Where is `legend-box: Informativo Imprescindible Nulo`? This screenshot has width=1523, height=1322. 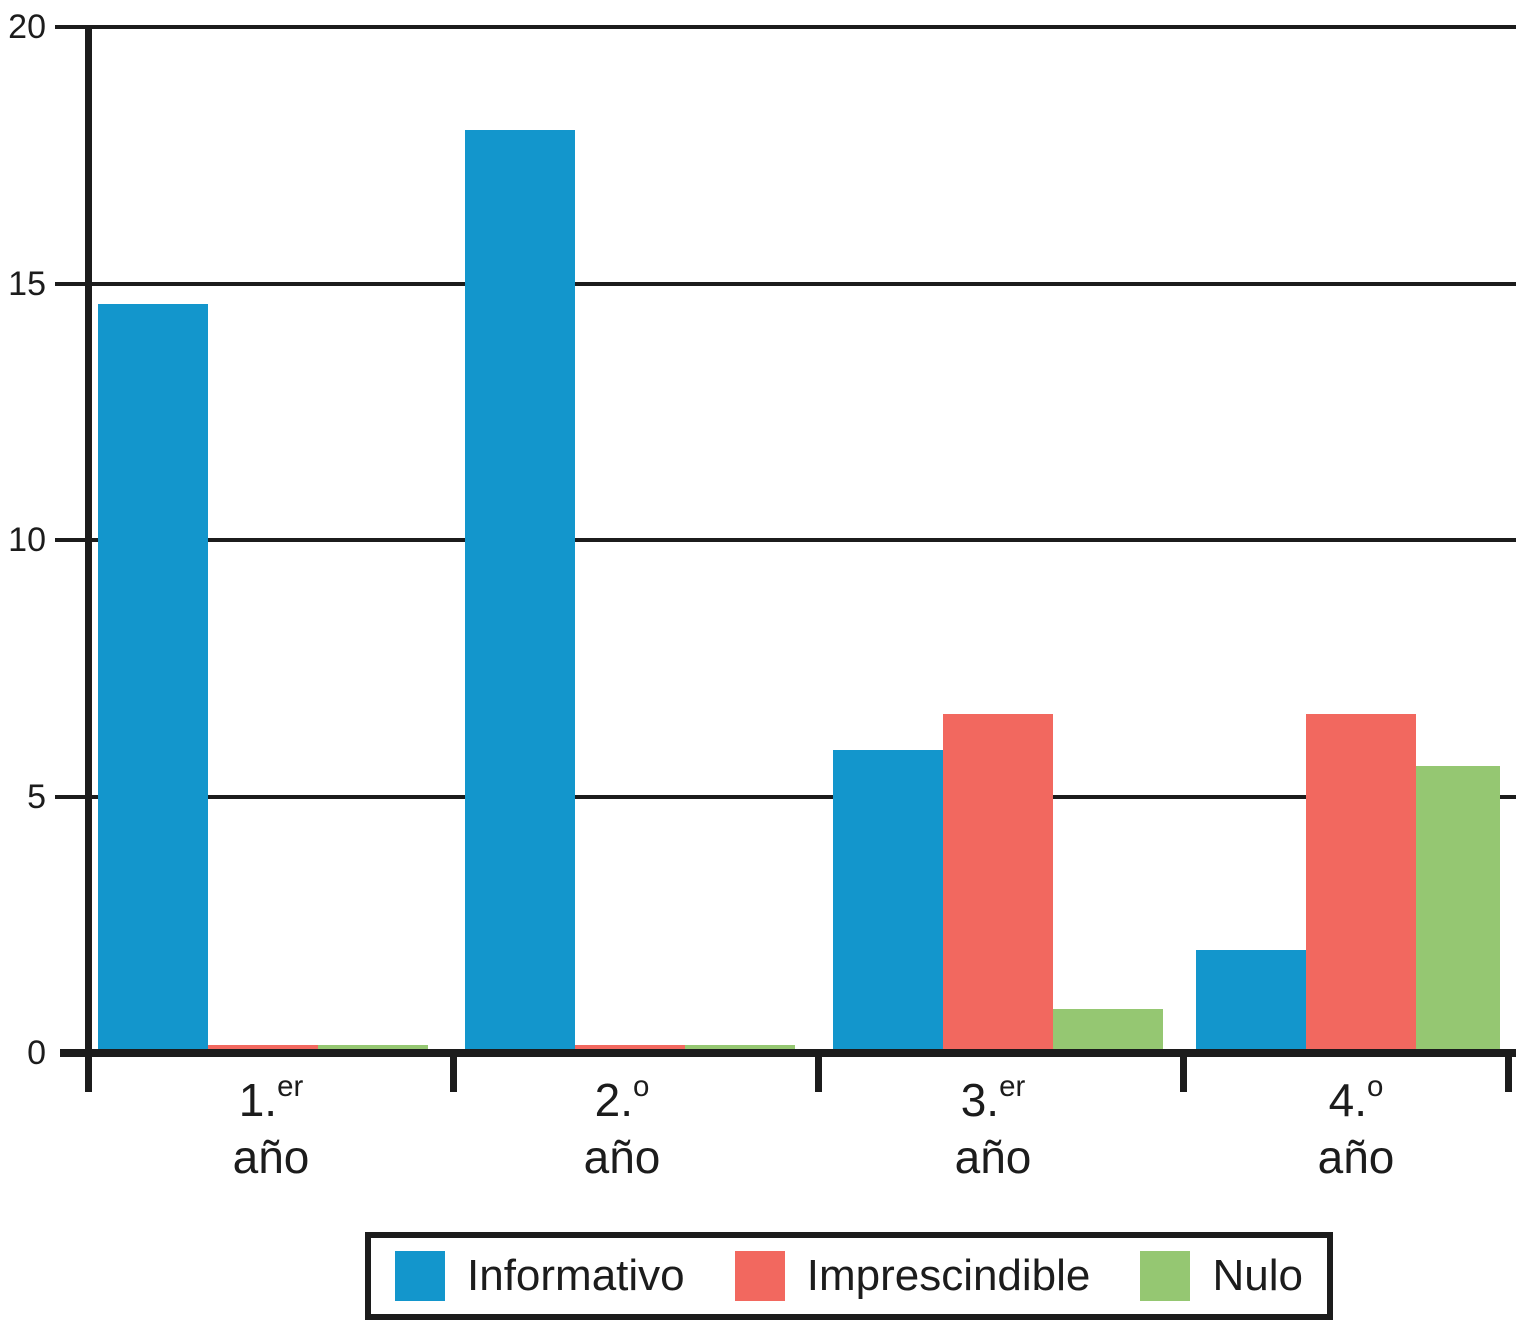
legend-box: Informativo Imprescindible Nulo is located at coordinates (849, 1276).